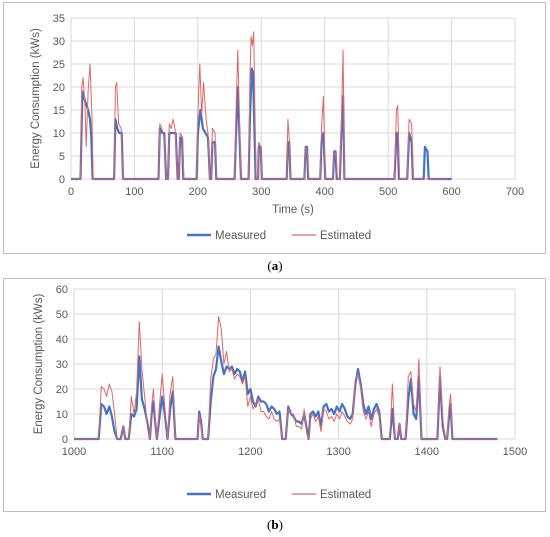 The image size is (550, 537). What do you see at coordinates (293, 210) in the screenshot?
I see `x-axis-title: Time (s)` at bounding box center [293, 210].